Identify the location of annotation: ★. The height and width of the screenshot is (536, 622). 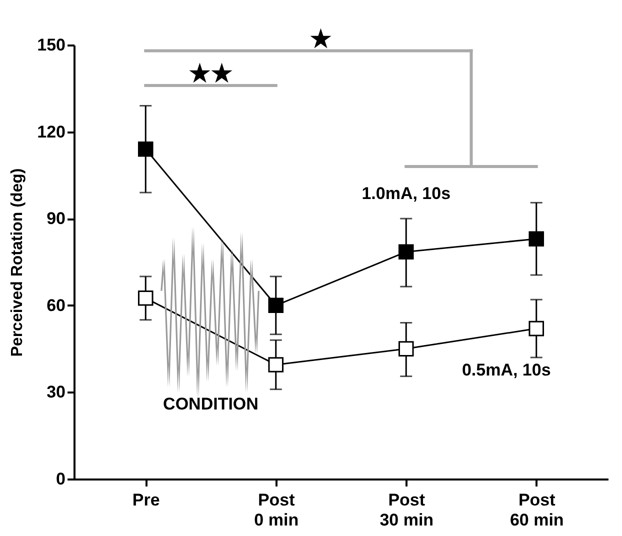
(321, 39).